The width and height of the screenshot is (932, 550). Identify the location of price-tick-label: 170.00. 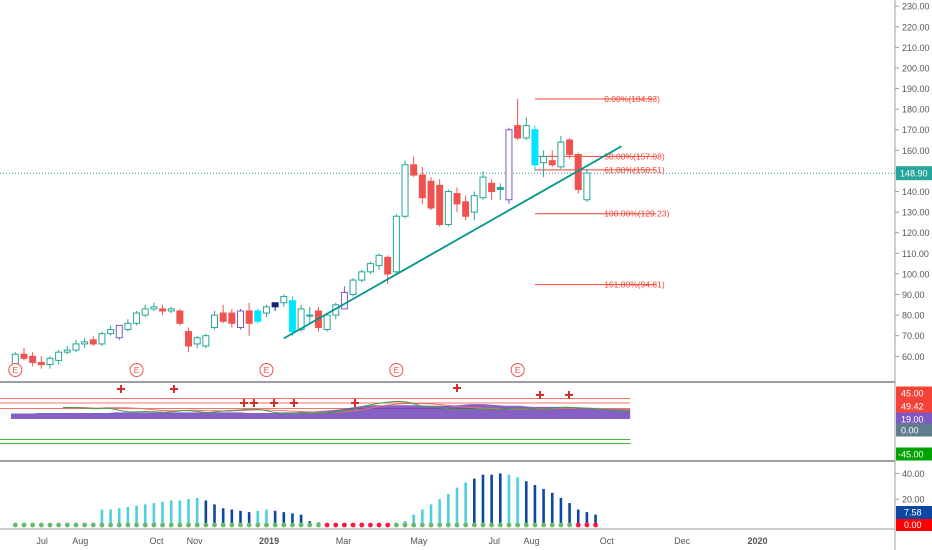
(916, 130).